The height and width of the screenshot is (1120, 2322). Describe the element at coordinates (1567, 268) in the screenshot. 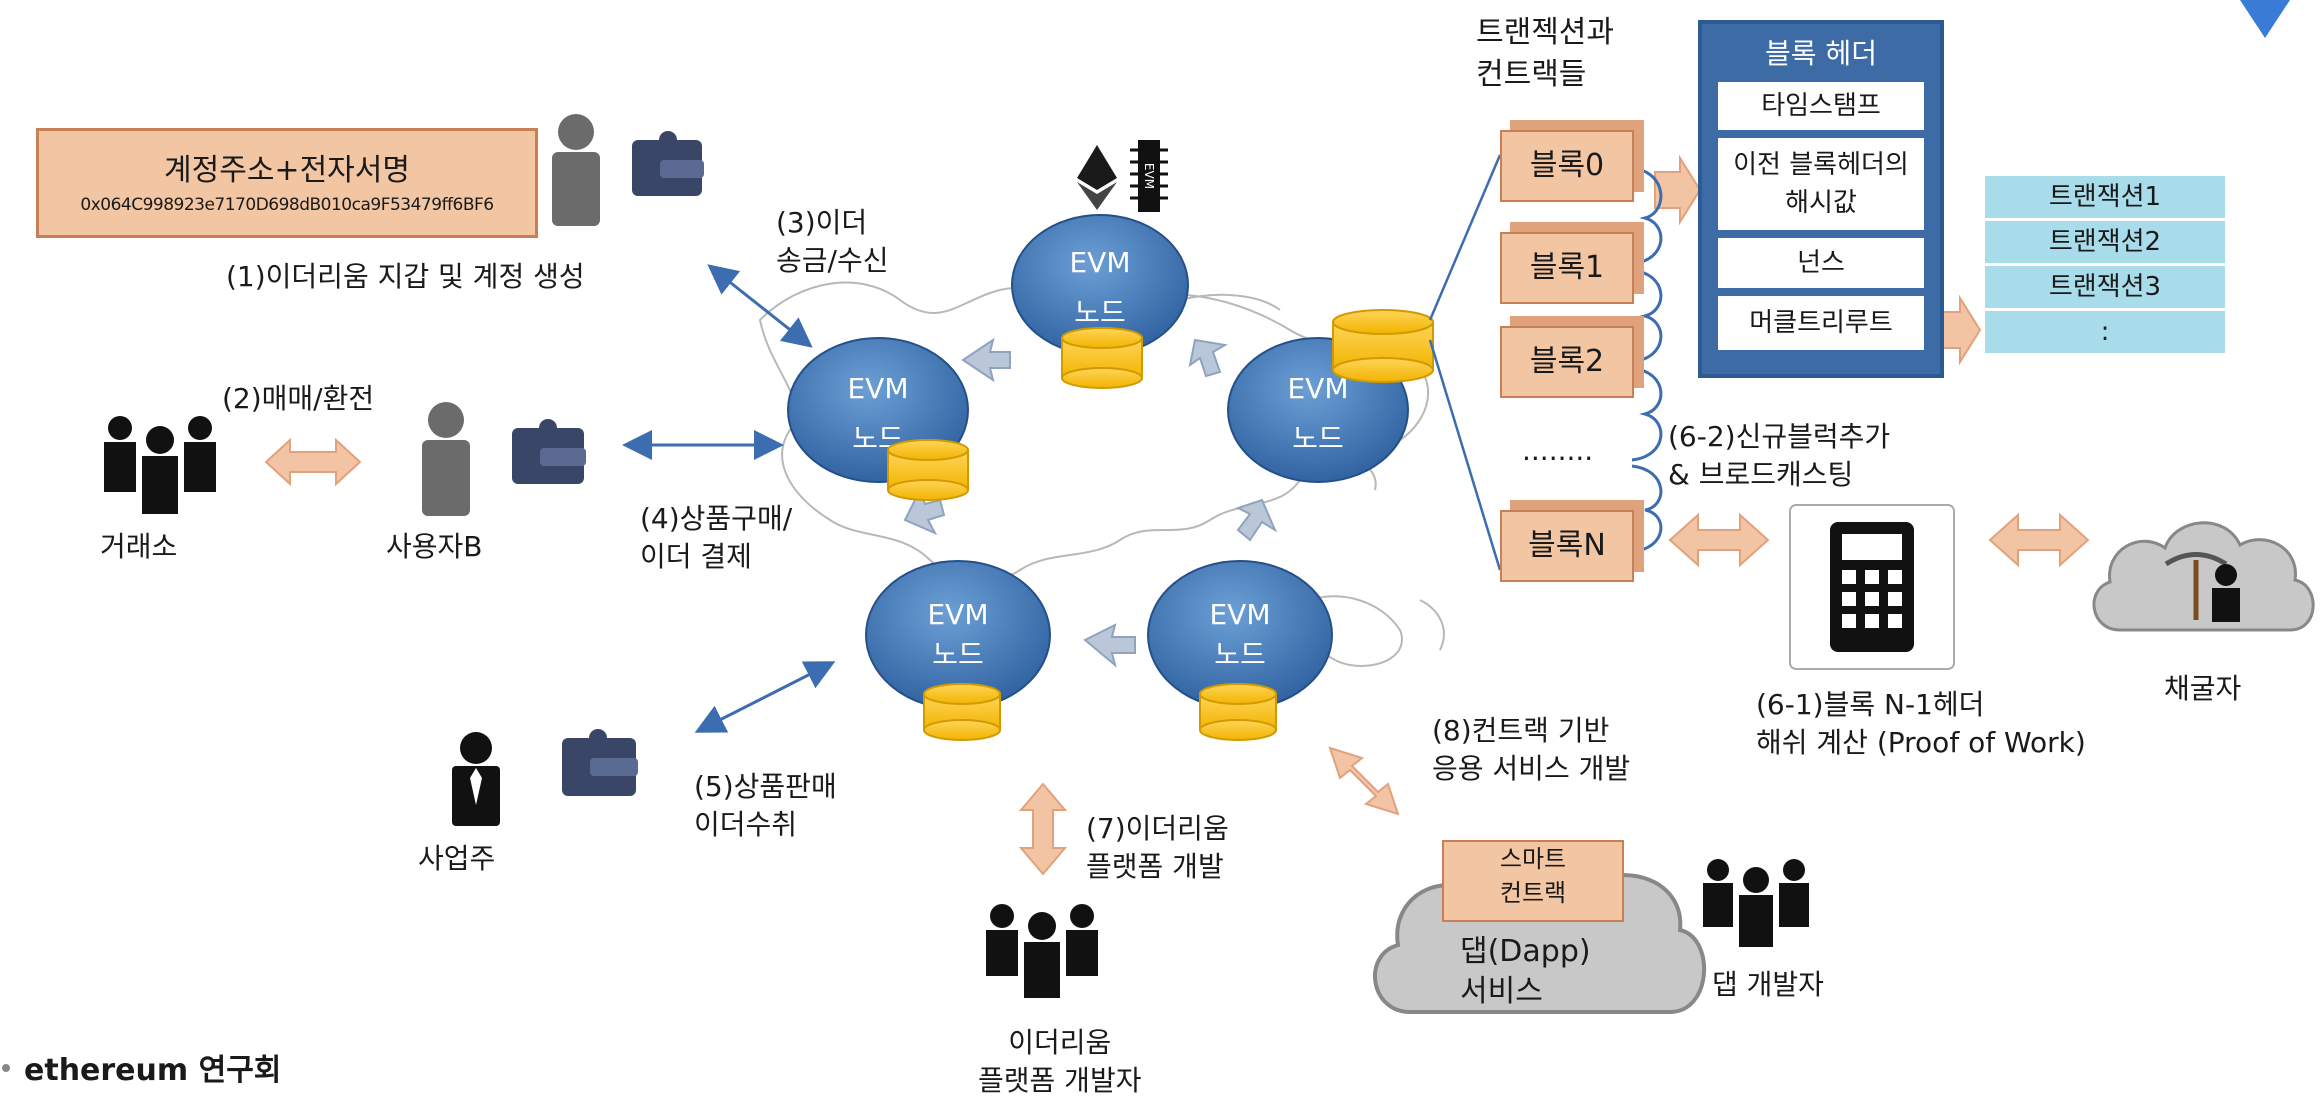

I see `block-1: 블록1` at that location.